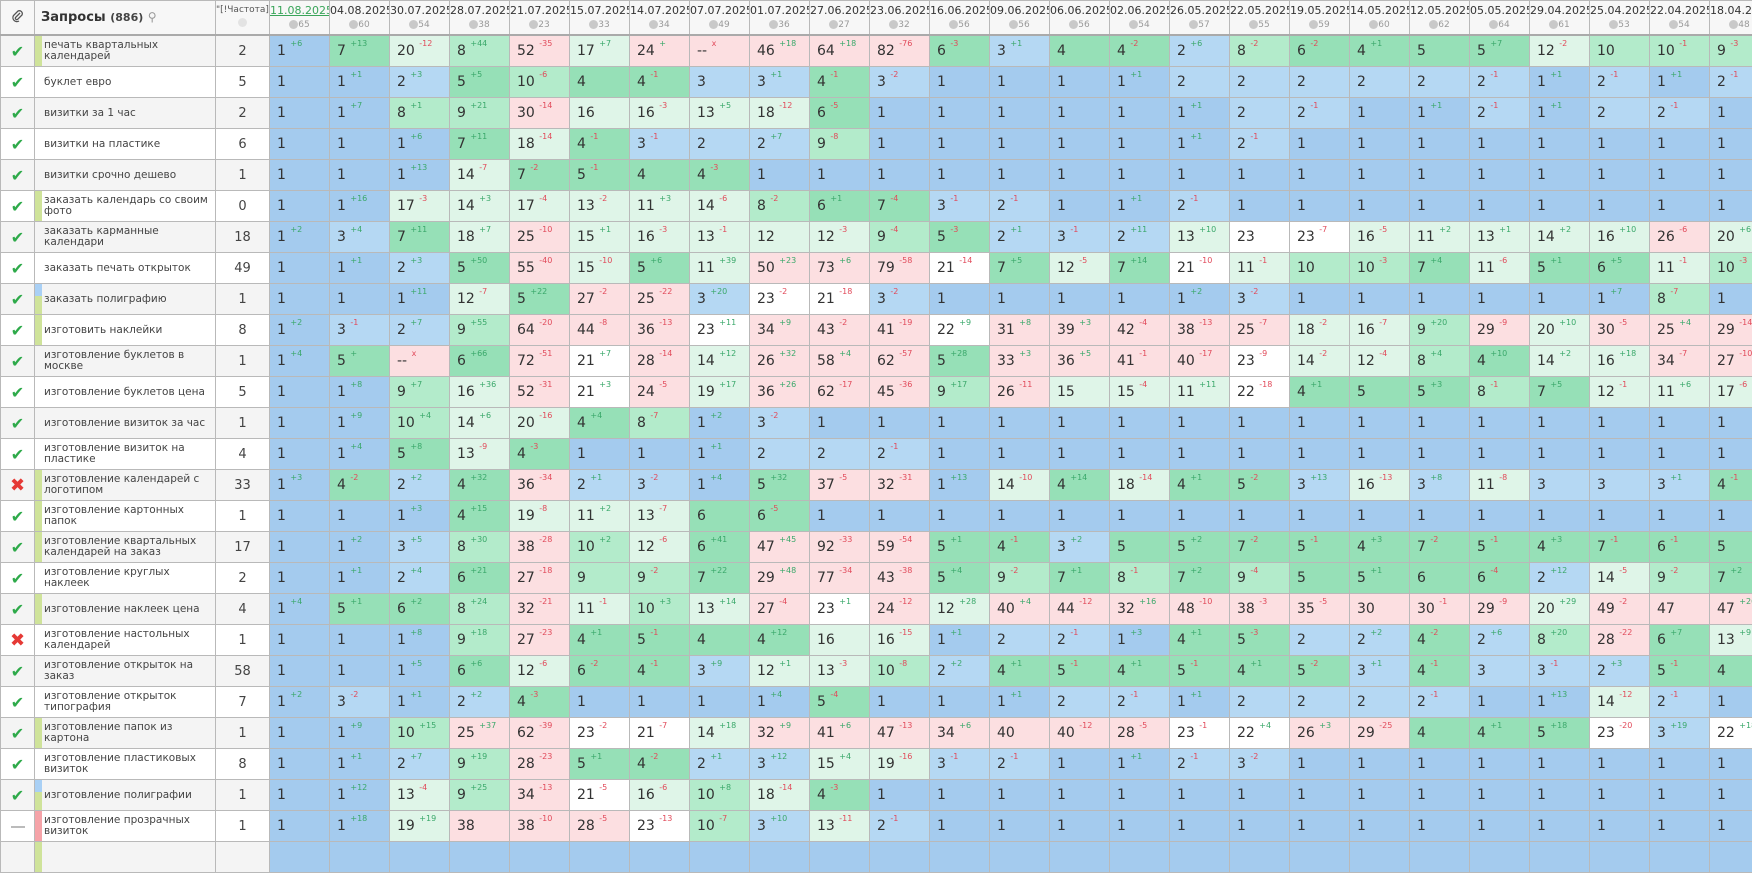  I want to click on position-cell: 55 -40, so click(540, 268).